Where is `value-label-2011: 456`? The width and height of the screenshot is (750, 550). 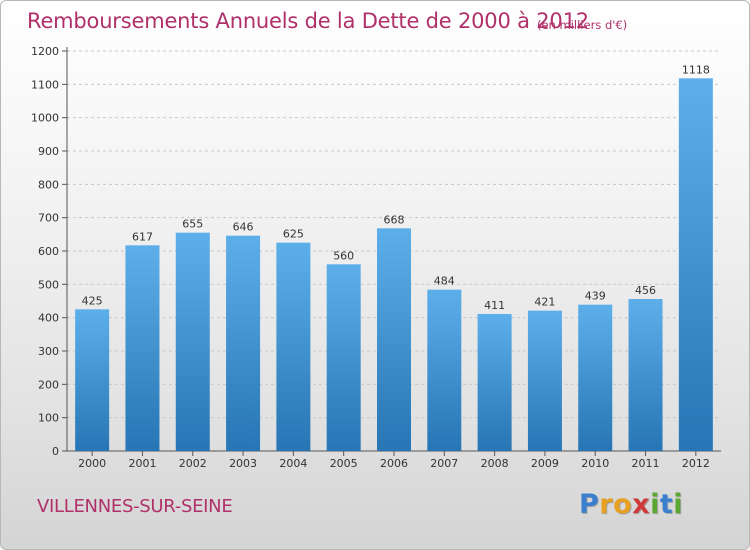
value-label-2011: 456 is located at coordinates (645, 290).